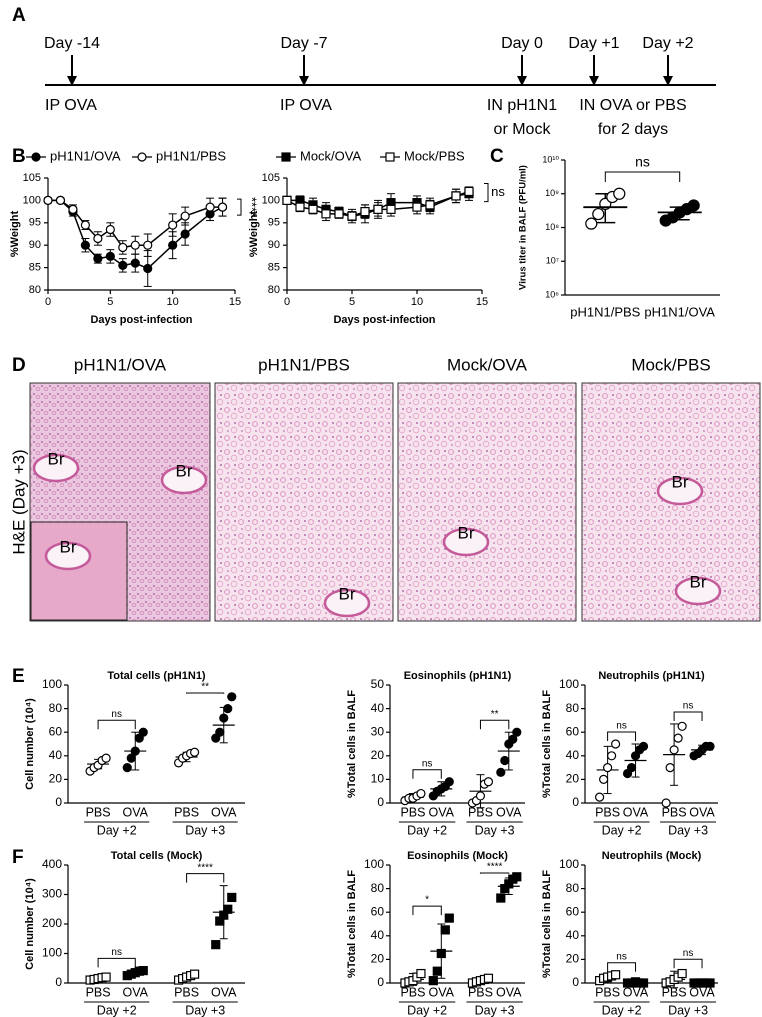  What do you see at coordinates (670, 364) in the screenshot?
I see `histology-title: Mock/PBS` at bounding box center [670, 364].